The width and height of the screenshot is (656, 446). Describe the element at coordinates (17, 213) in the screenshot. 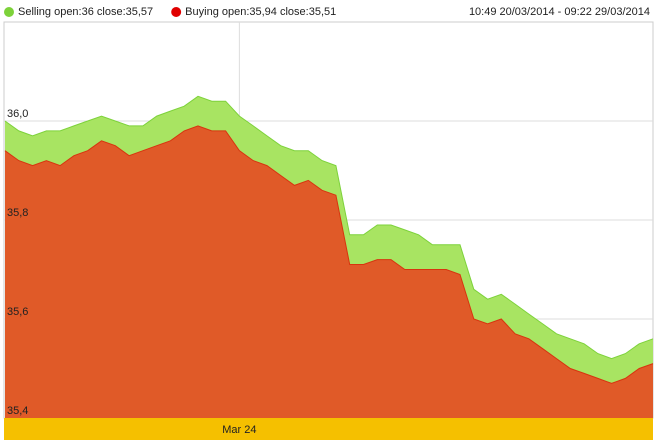

I see `y-tick-label: 35,8` at that location.